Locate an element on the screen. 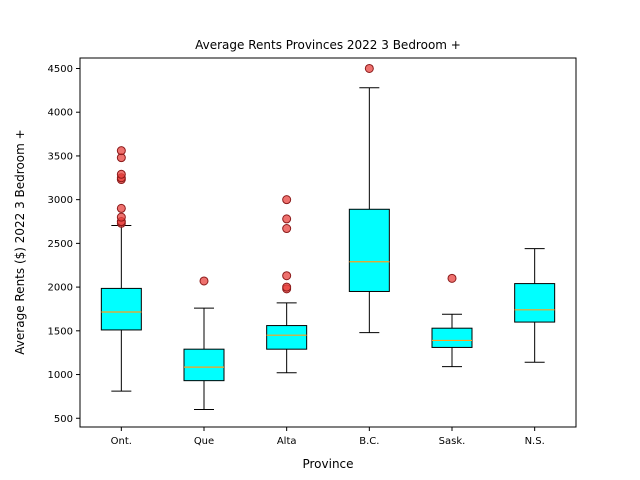 The width and height of the screenshot is (640, 480). x-axis: Ont. Que Alta B.C. Sask. N.S. is located at coordinates (328, 437).